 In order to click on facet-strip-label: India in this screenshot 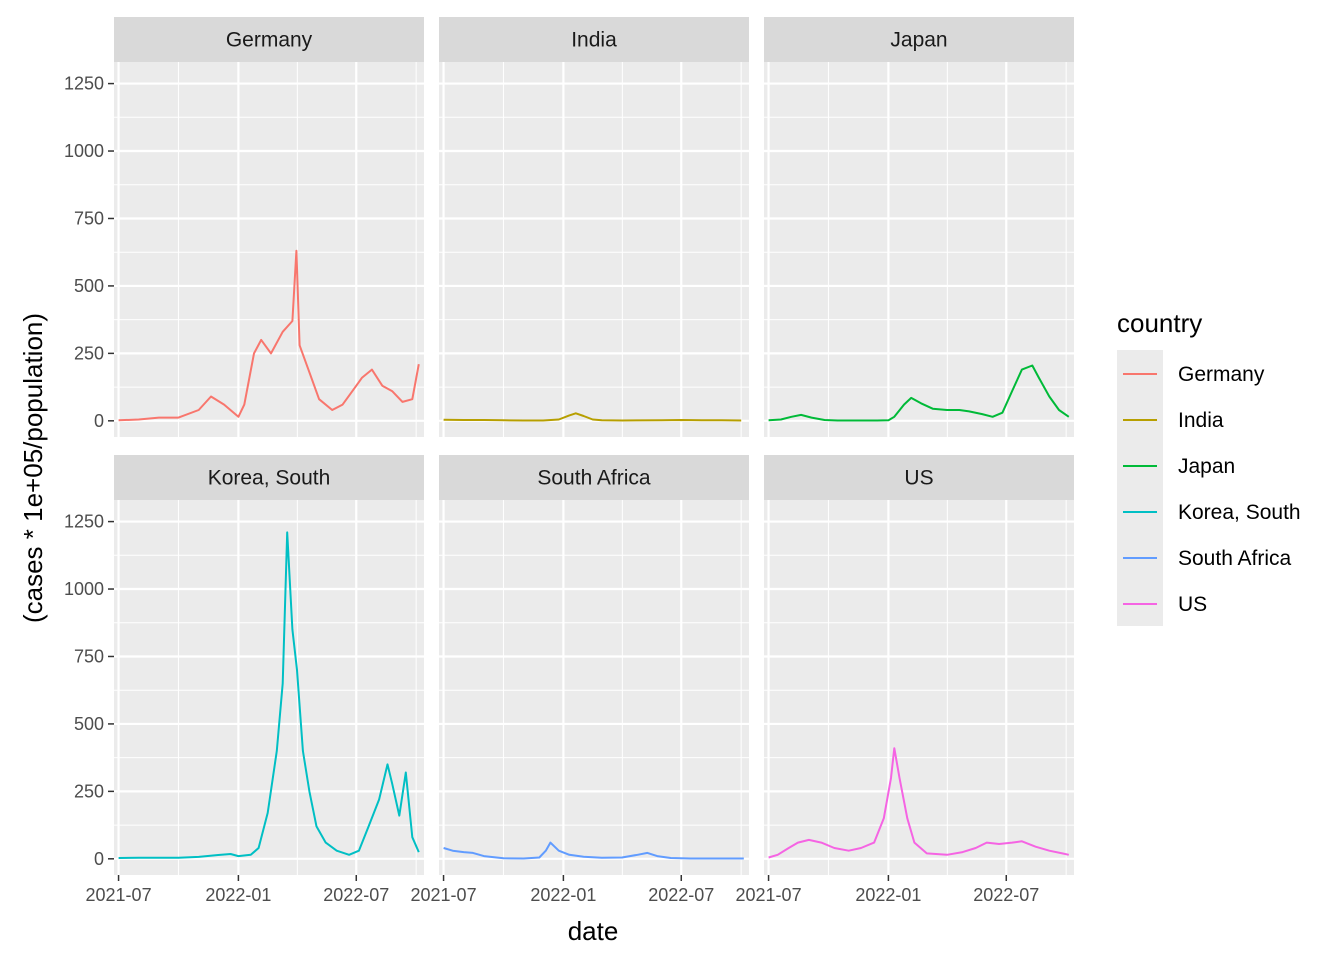, I will do `click(594, 40)`.